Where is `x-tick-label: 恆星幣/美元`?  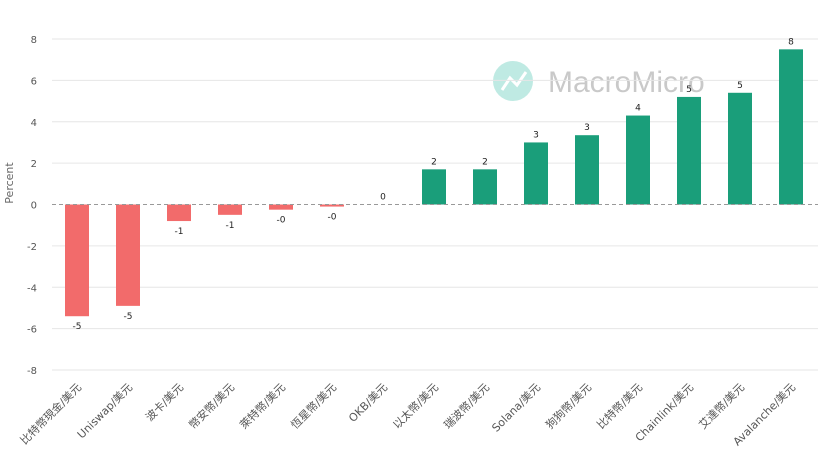 x-tick-label: 恆星幣/美元 is located at coordinates (313, 405).